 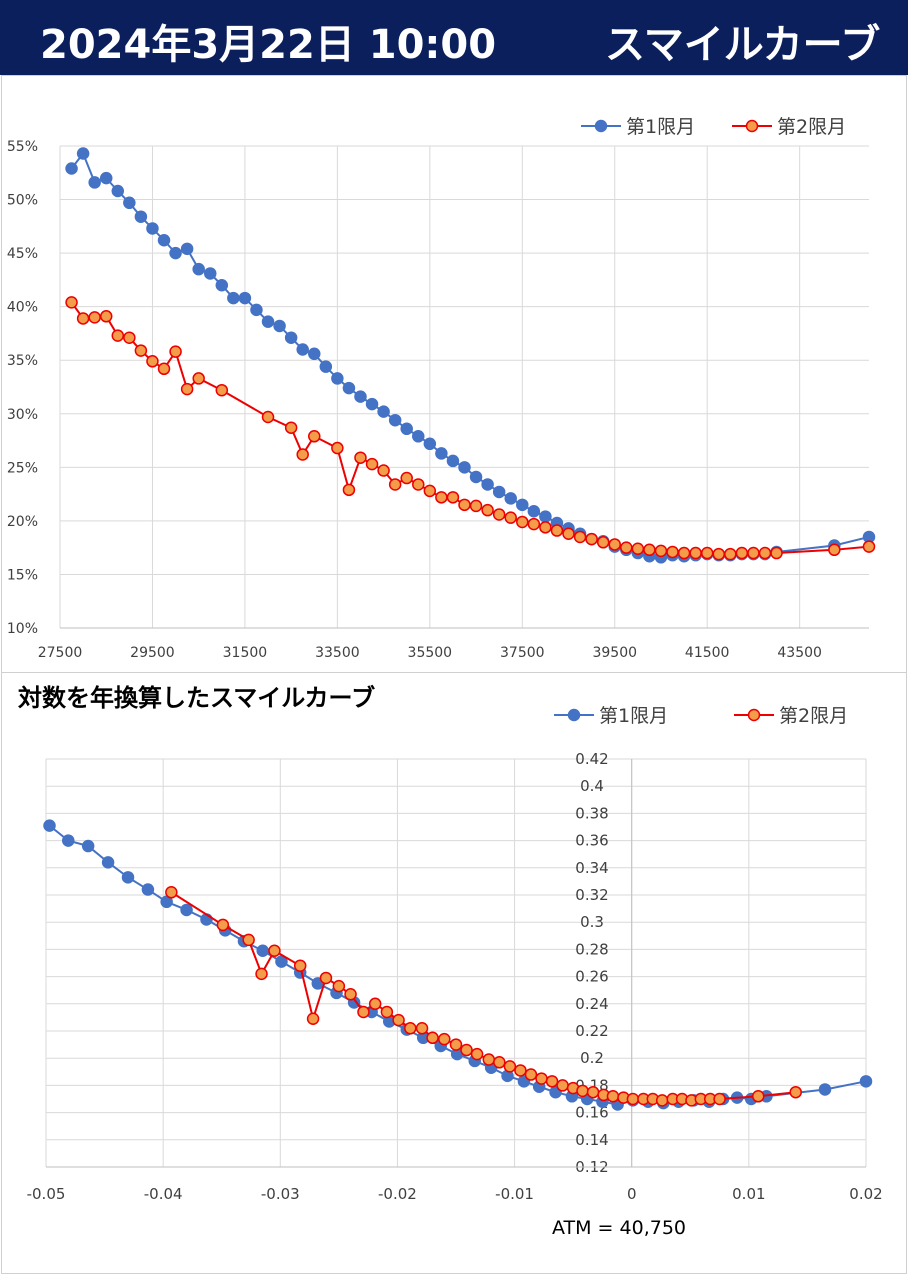 I want to click on x-tick-label: 43500, so click(x=799, y=653).